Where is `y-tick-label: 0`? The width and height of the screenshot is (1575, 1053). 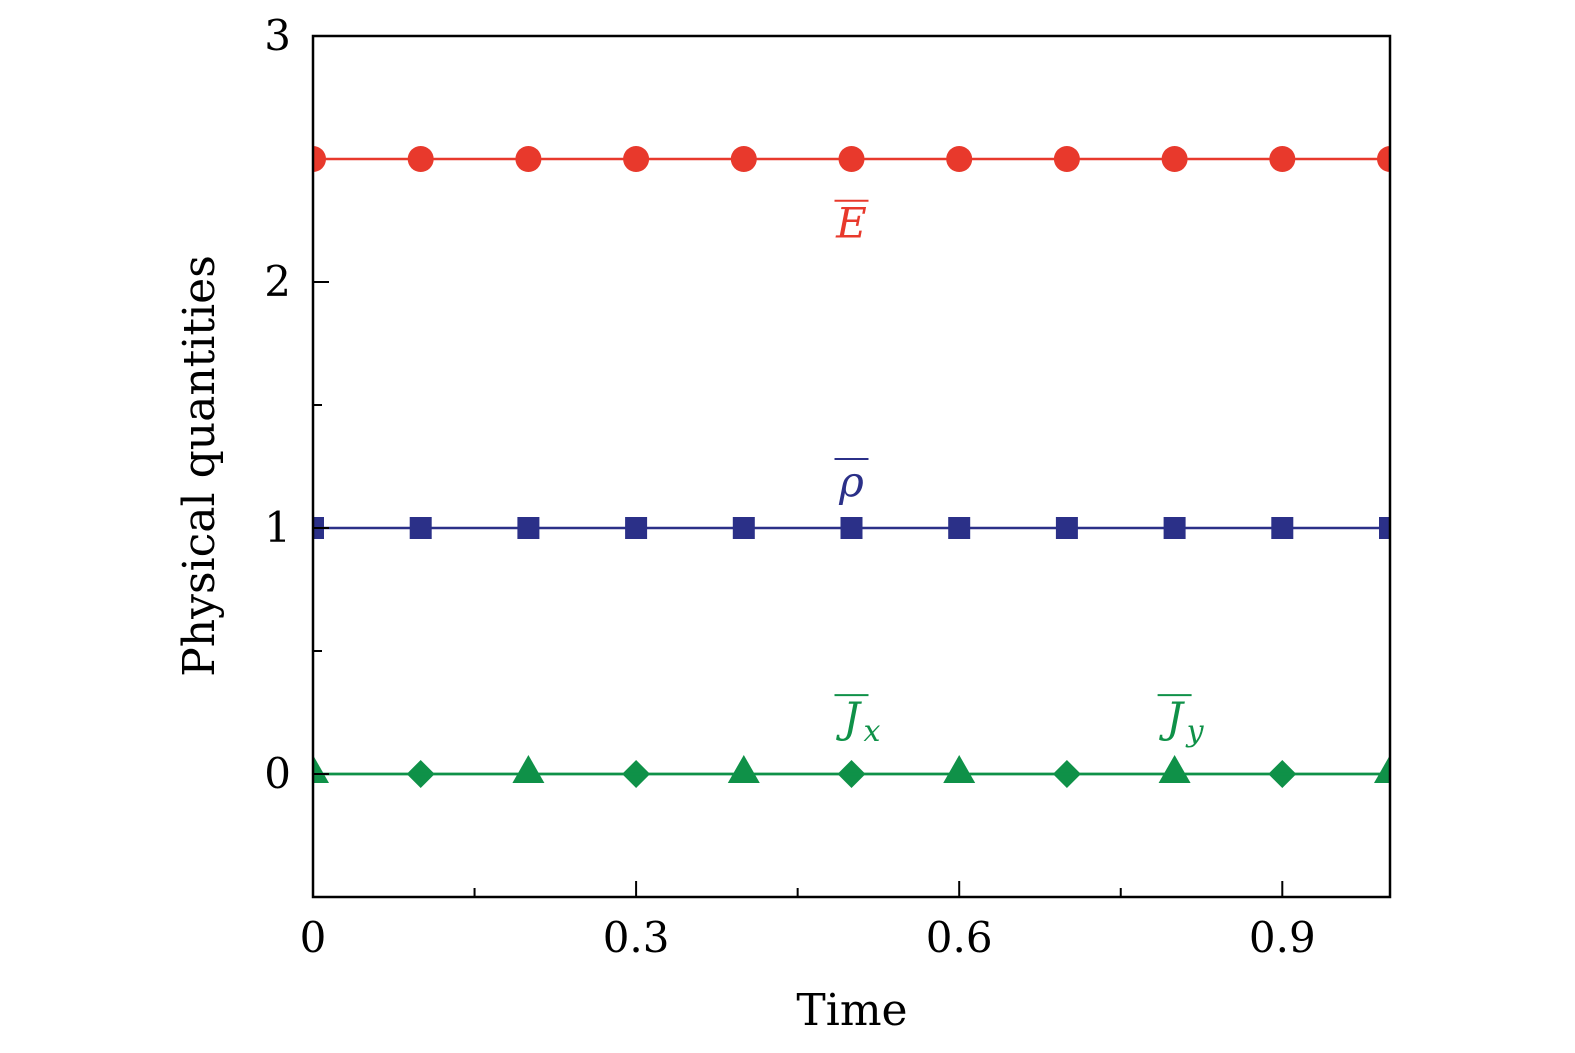 y-tick-label: 0 is located at coordinates (277, 773).